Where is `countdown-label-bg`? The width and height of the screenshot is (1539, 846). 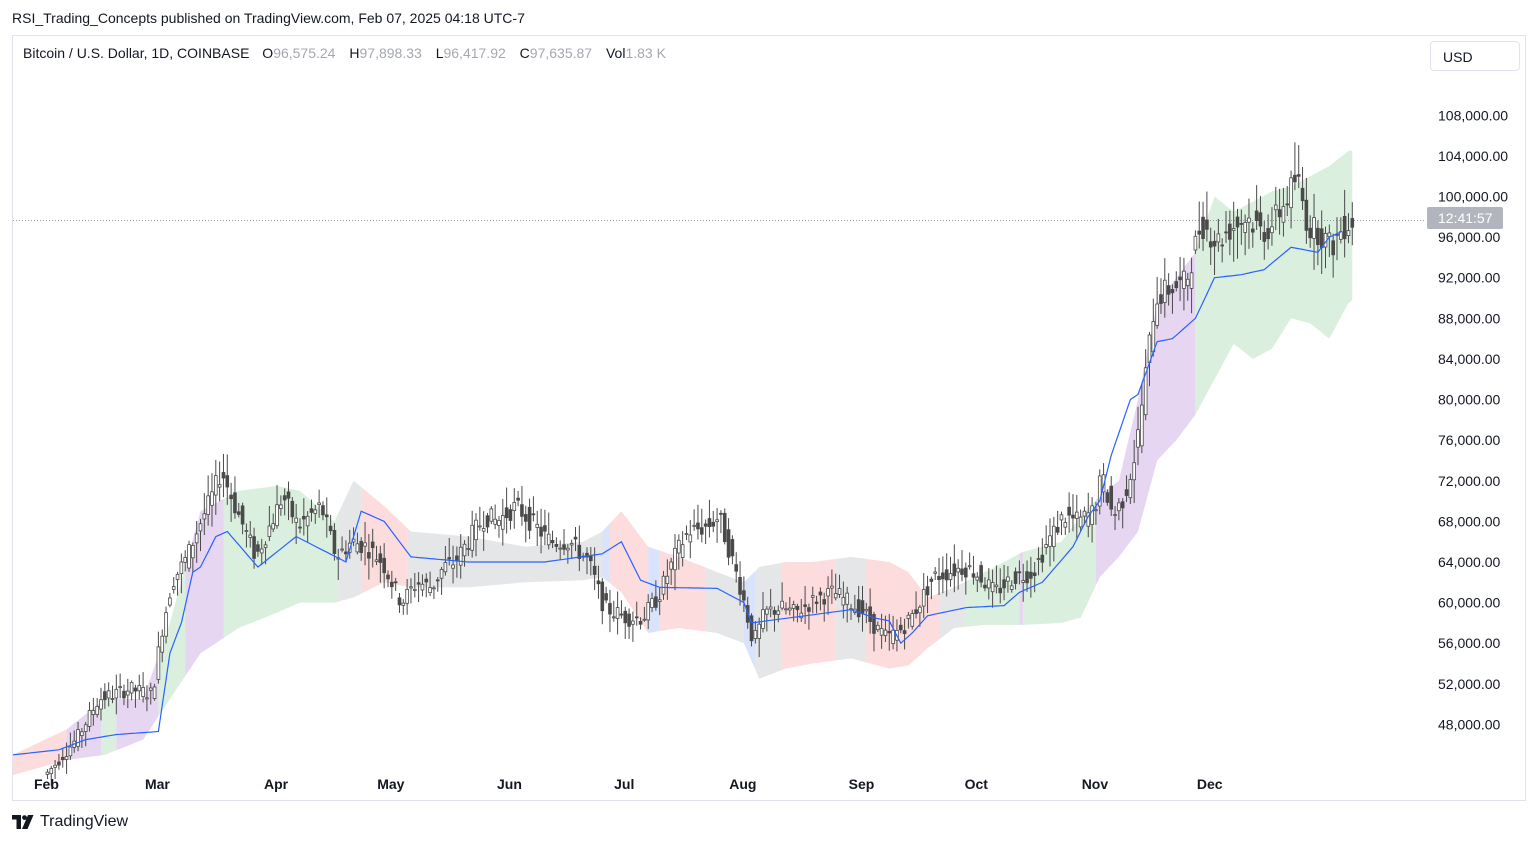
countdown-label-bg is located at coordinates (1465, 218).